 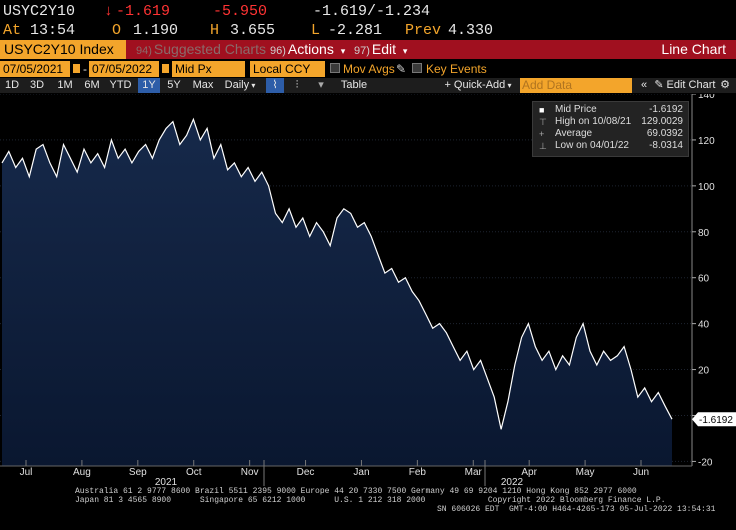 I want to click on actions-num: 96), so click(x=278, y=51).